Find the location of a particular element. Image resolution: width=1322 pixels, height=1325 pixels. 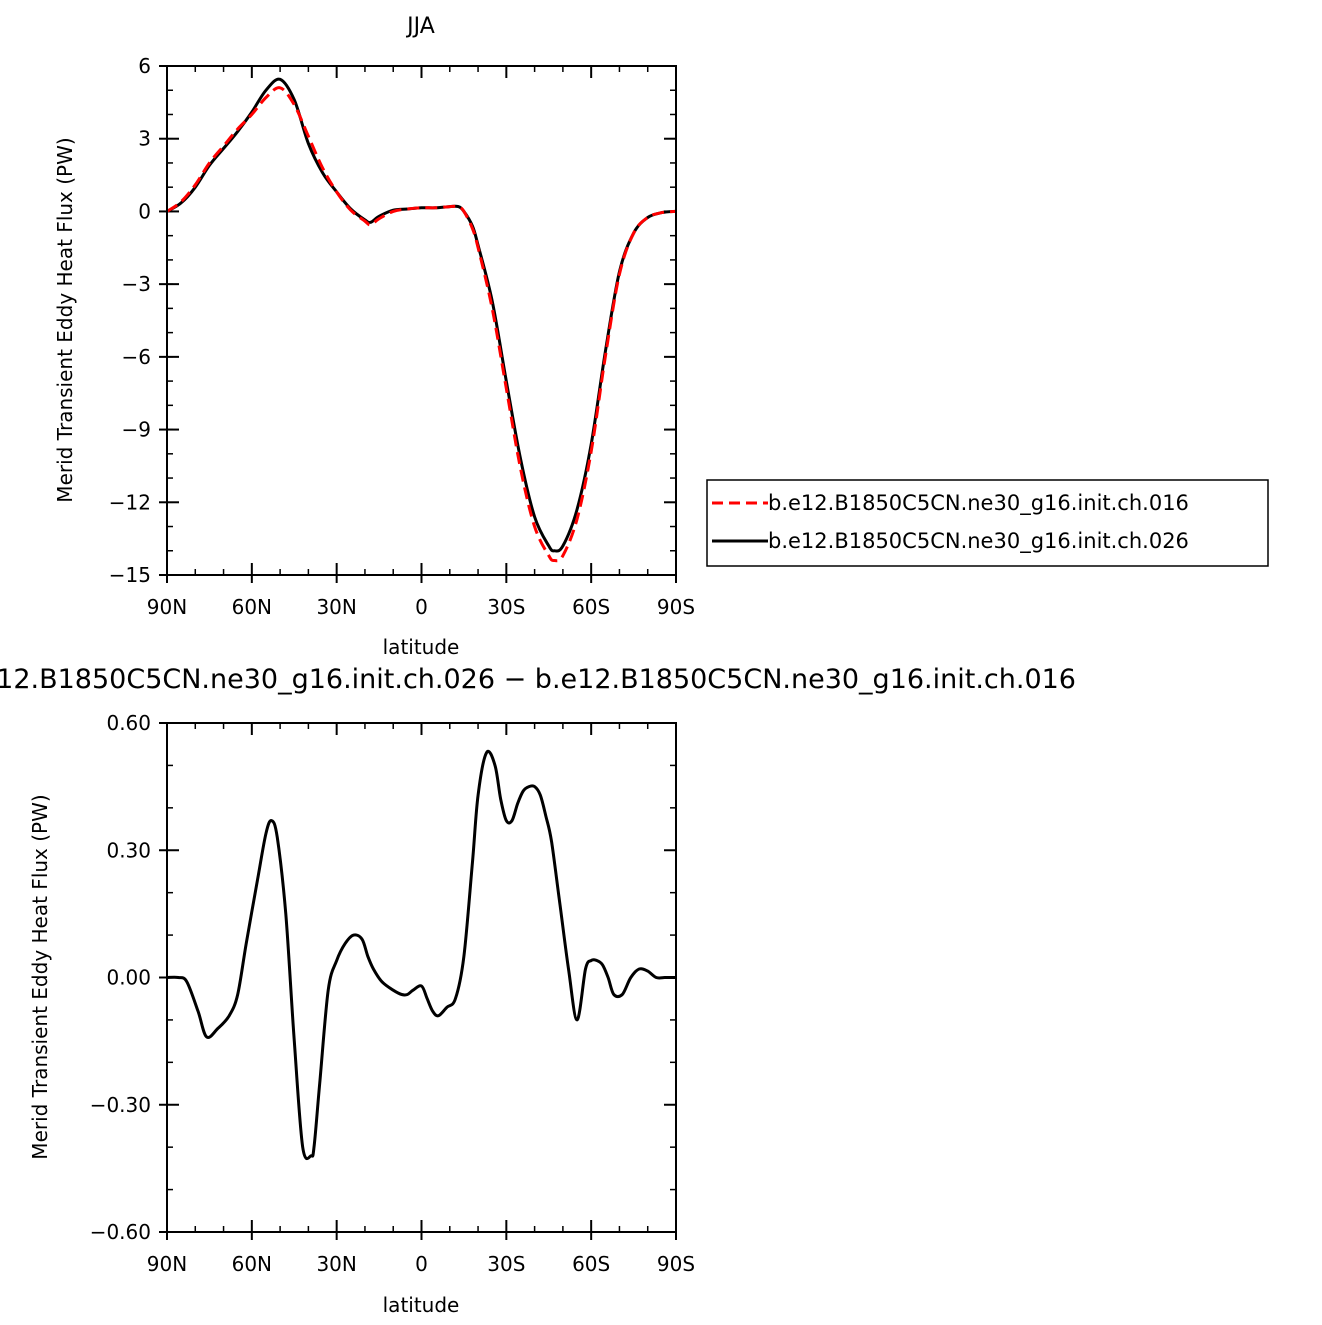

bottom-ytick-label: −0.60 is located at coordinates (120, 1232).